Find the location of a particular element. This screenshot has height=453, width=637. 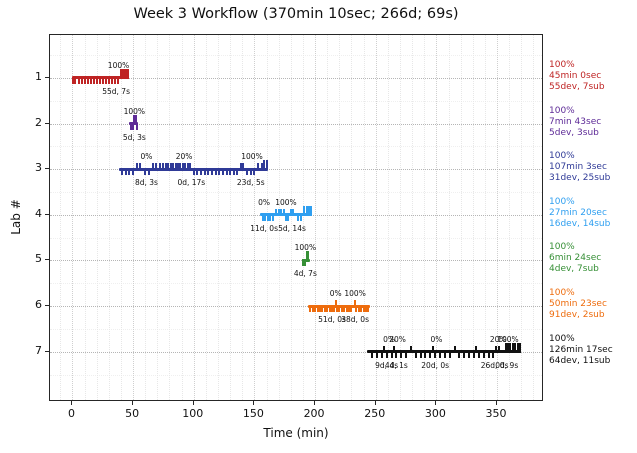

summary-time: 45min 0sec is located at coordinates (575, 75).